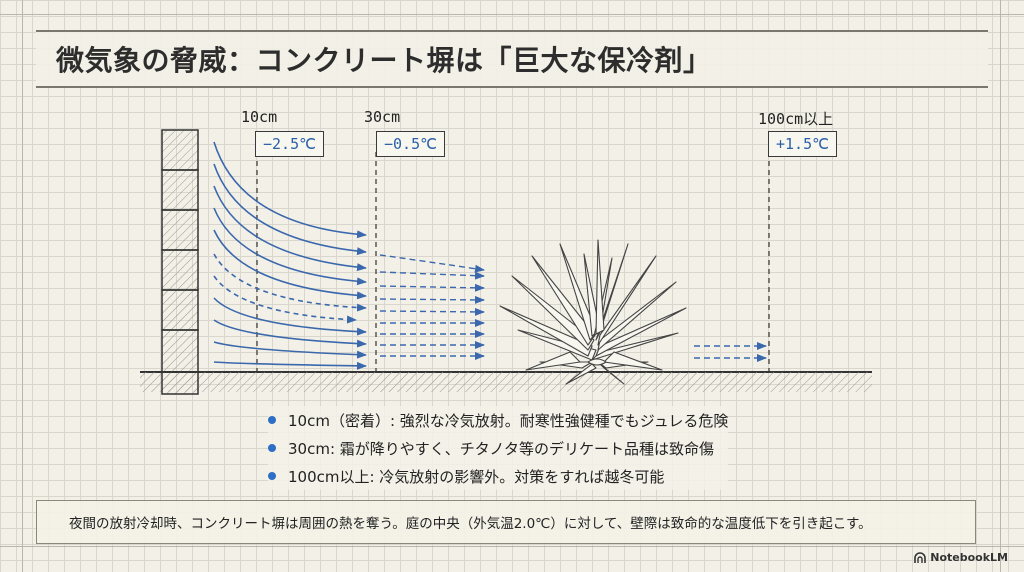  What do you see at coordinates (512, 14) in the screenshot?
I see `frame-line-top` at bounding box center [512, 14].